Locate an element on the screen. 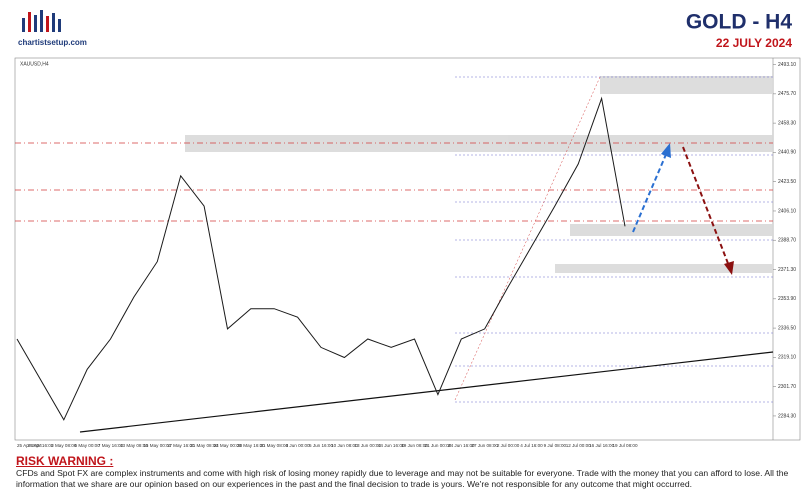 The image size is (812, 504). symbol-label: XAUUSD,H4 is located at coordinates (34, 64).